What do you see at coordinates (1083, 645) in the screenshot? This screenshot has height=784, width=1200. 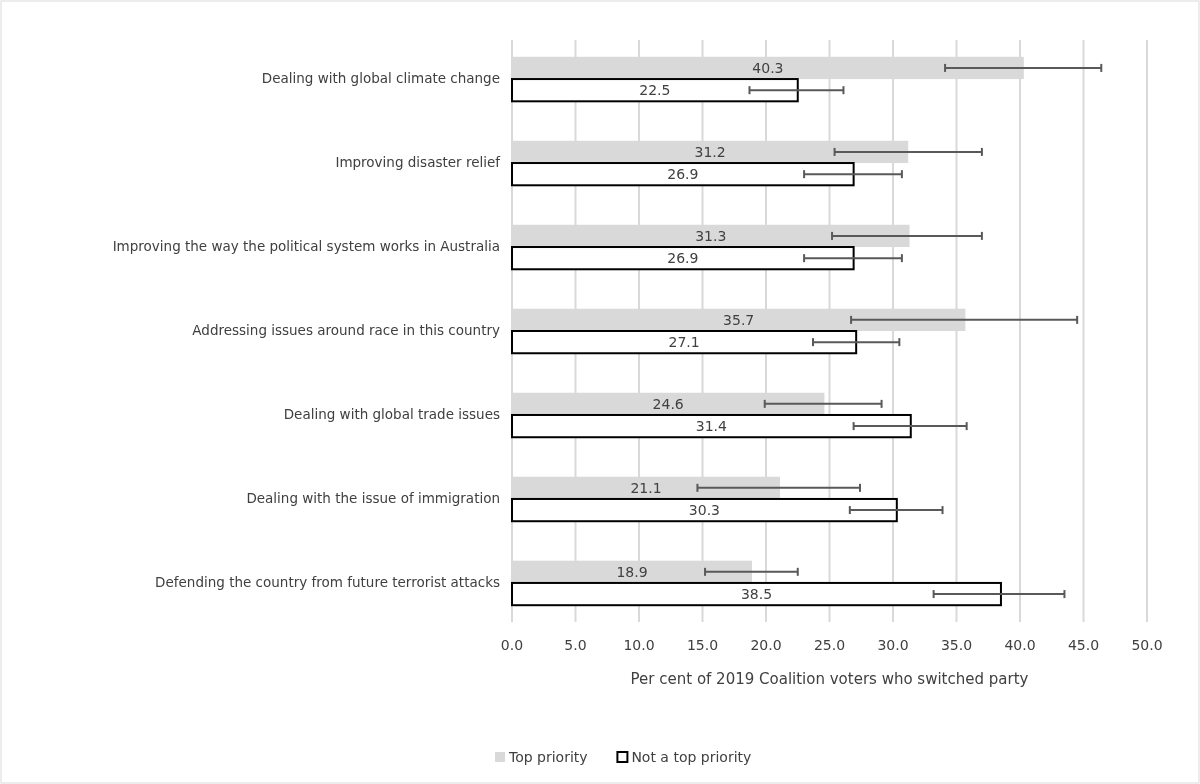 I see `x-tick-label: 45.0` at bounding box center [1083, 645].